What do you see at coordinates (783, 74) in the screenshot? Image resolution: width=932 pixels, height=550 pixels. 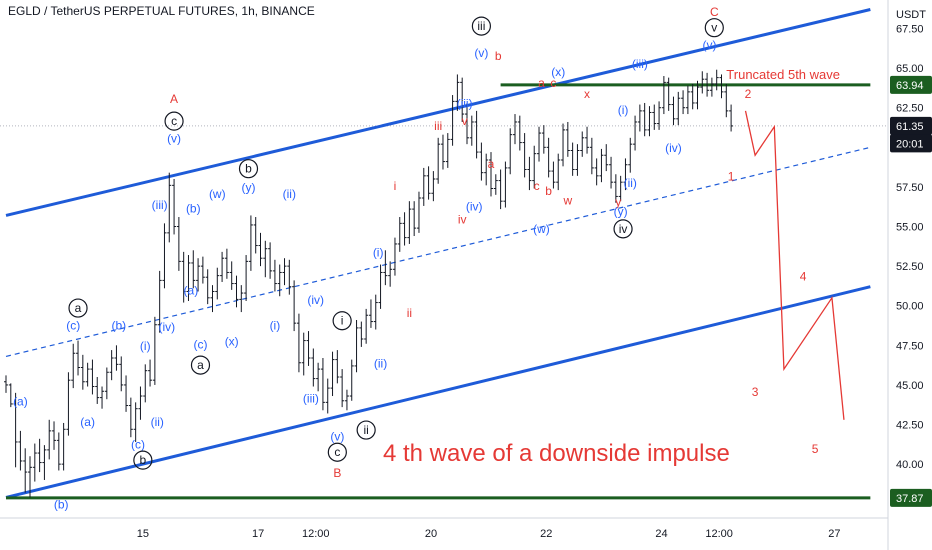 I see `wave-label: Truncated 5th wave` at bounding box center [783, 74].